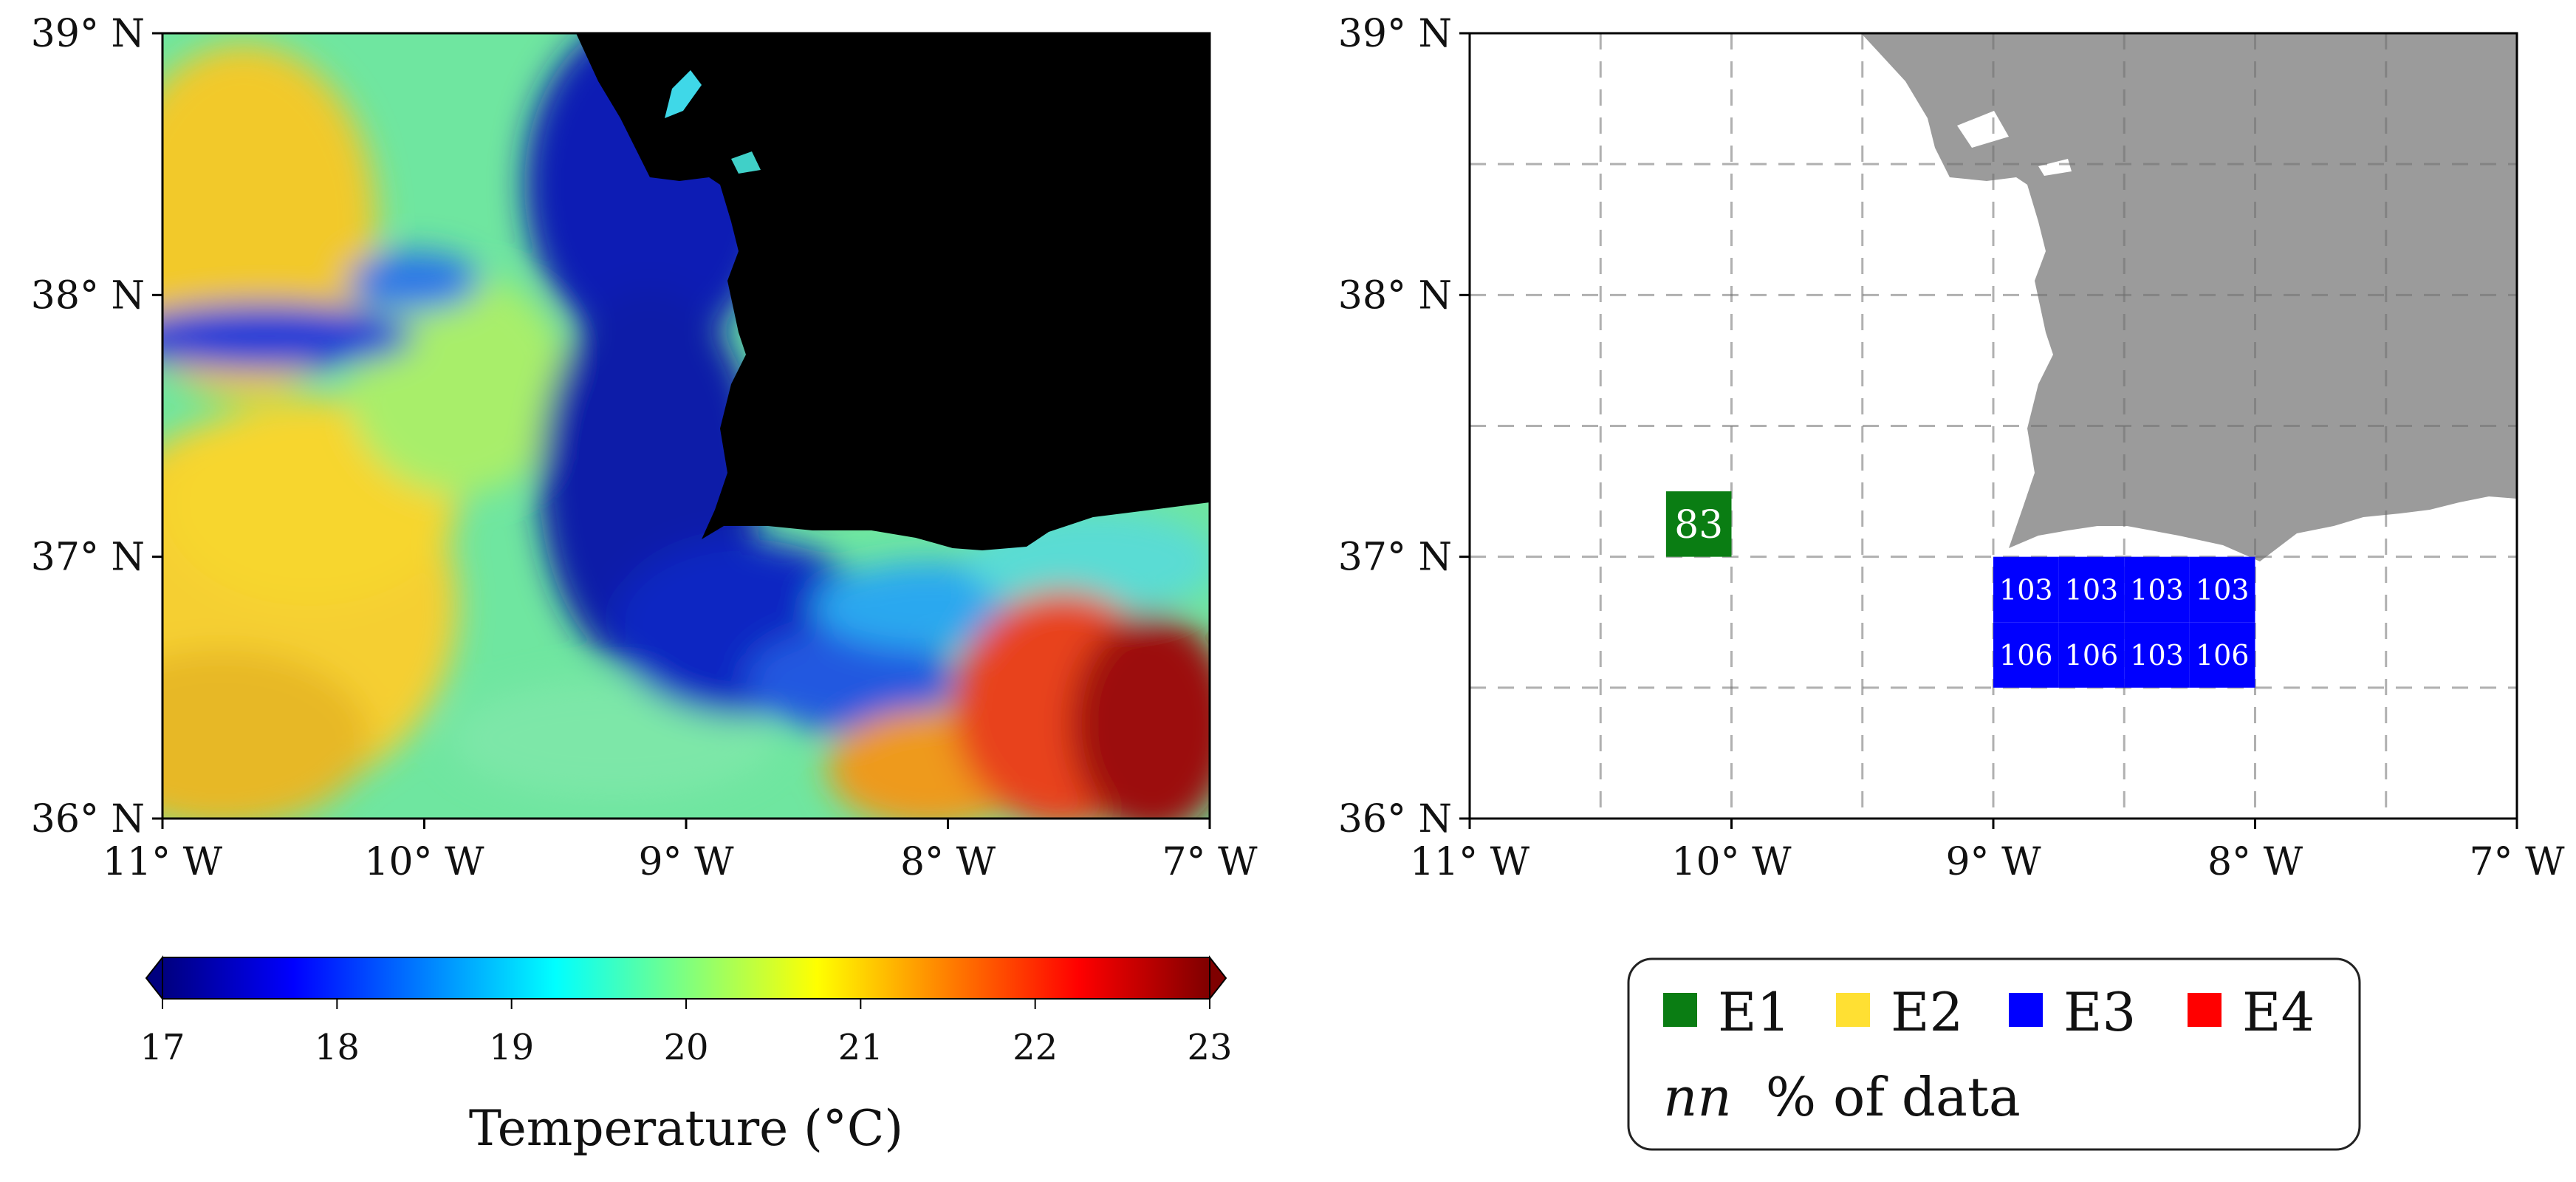  I want to click on right-y-tick-label: 36° N, so click(1395, 819).